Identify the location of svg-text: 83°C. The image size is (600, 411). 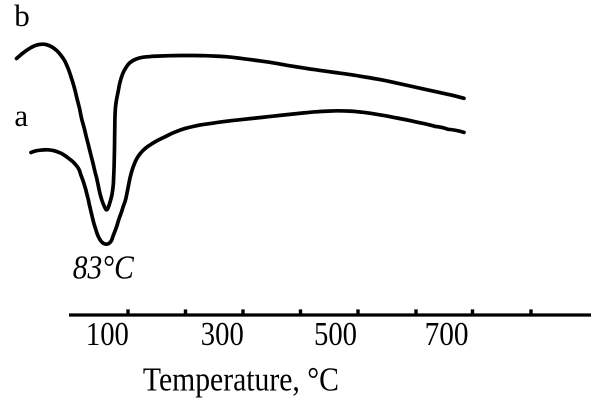
(104, 268).